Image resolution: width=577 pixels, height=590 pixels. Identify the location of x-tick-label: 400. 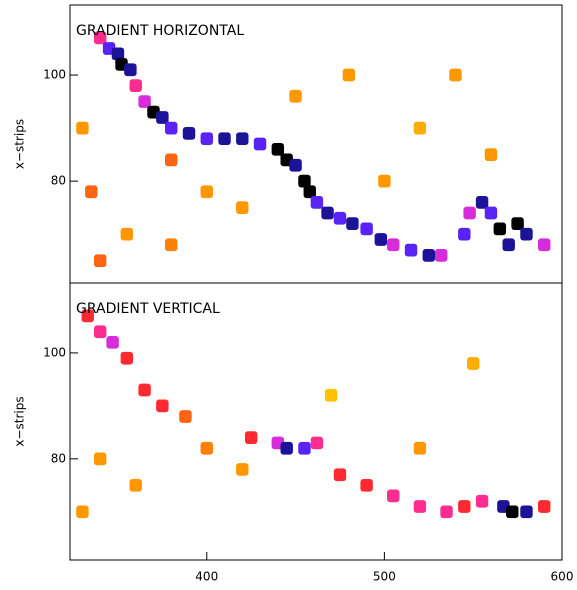
(206, 577).